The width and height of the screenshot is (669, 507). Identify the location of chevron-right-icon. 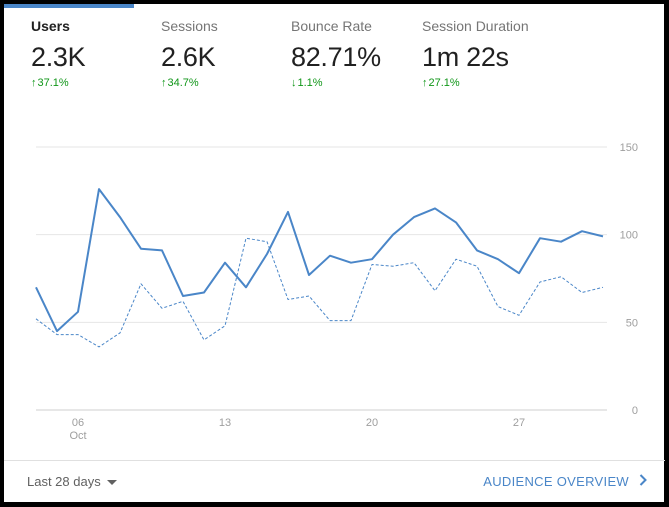
(643, 481).